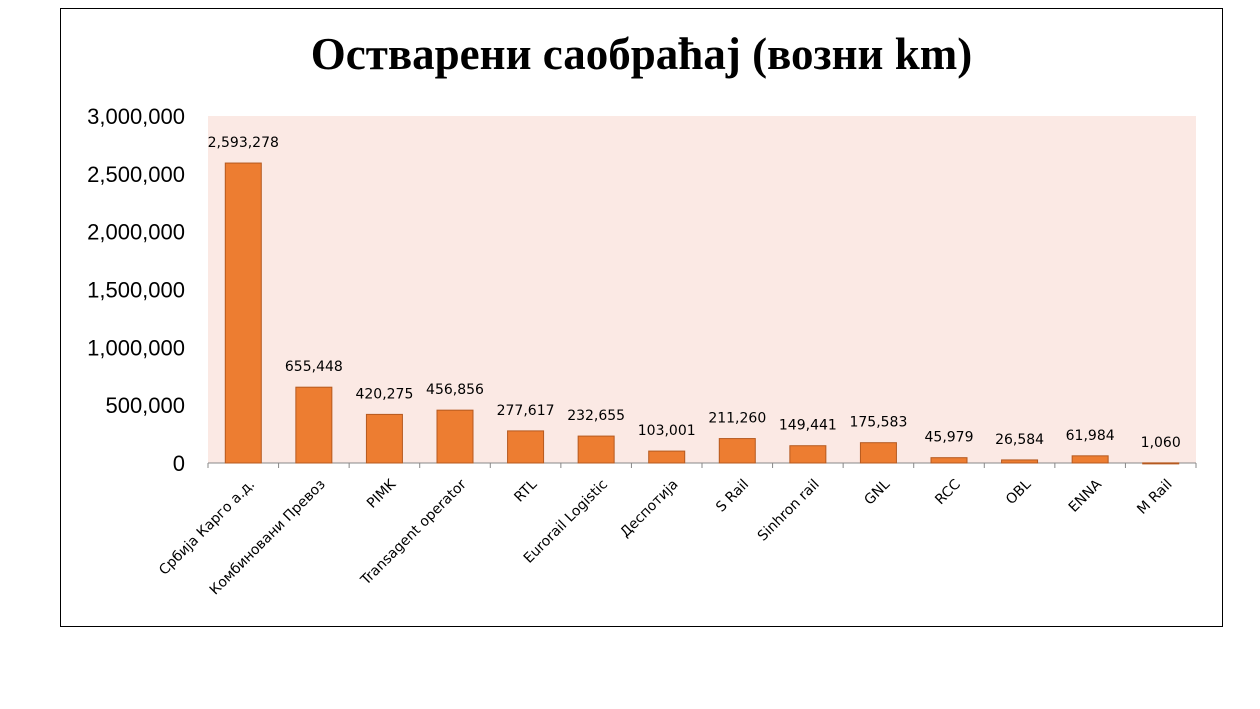  What do you see at coordinates (948, 492) in the screenshot?
I see `category-label: RCC` at bounding box center [948, 492].